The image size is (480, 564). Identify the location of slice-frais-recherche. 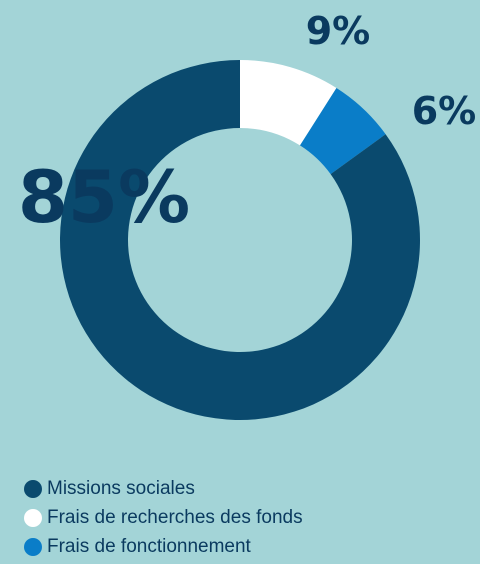
(288, 103).